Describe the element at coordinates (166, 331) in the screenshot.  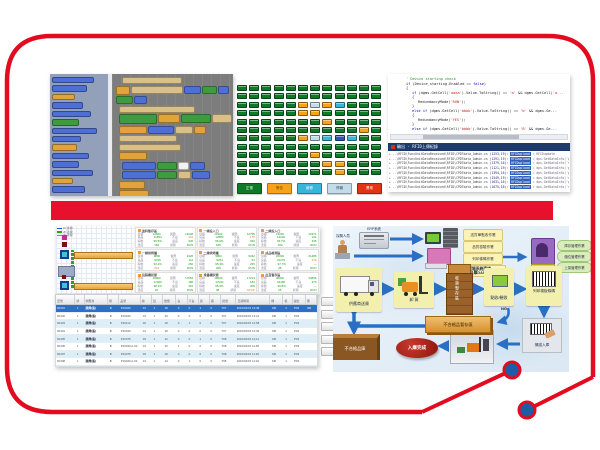
I see `table-cell: 18` at that location.